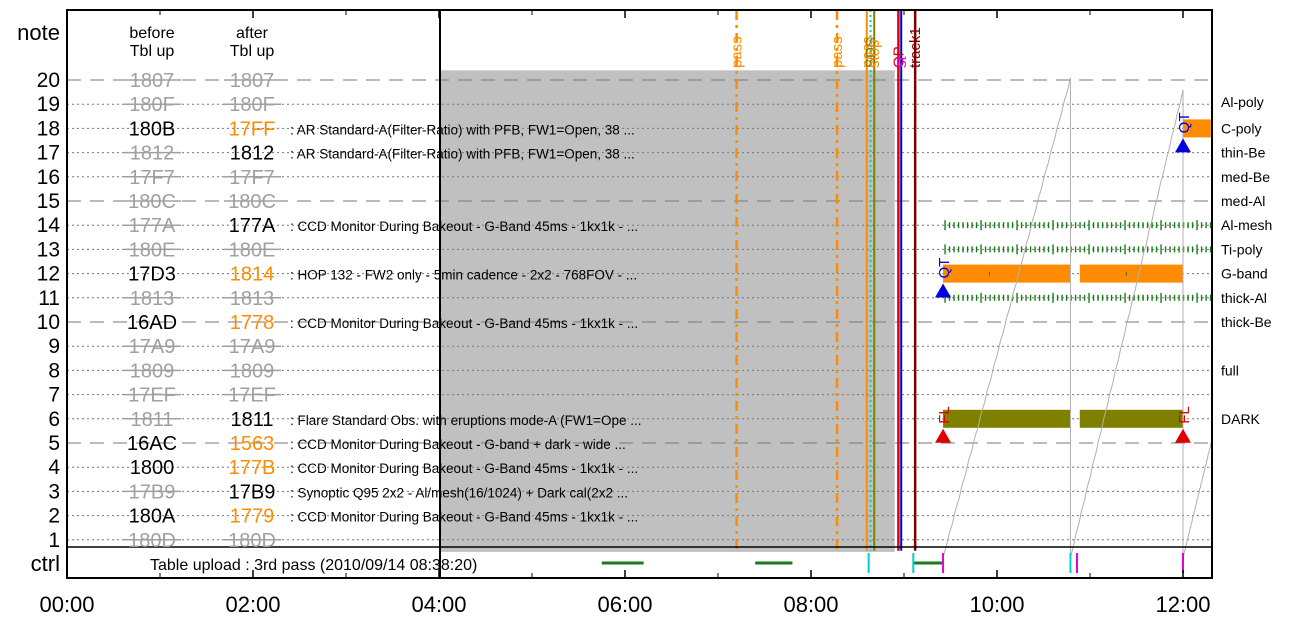 The image size is (1297, 625). What do you see at coordinates (1182, 604) in the screenshot?
I see `xtick-label: 12:00` at bounding box center [1182, 604].